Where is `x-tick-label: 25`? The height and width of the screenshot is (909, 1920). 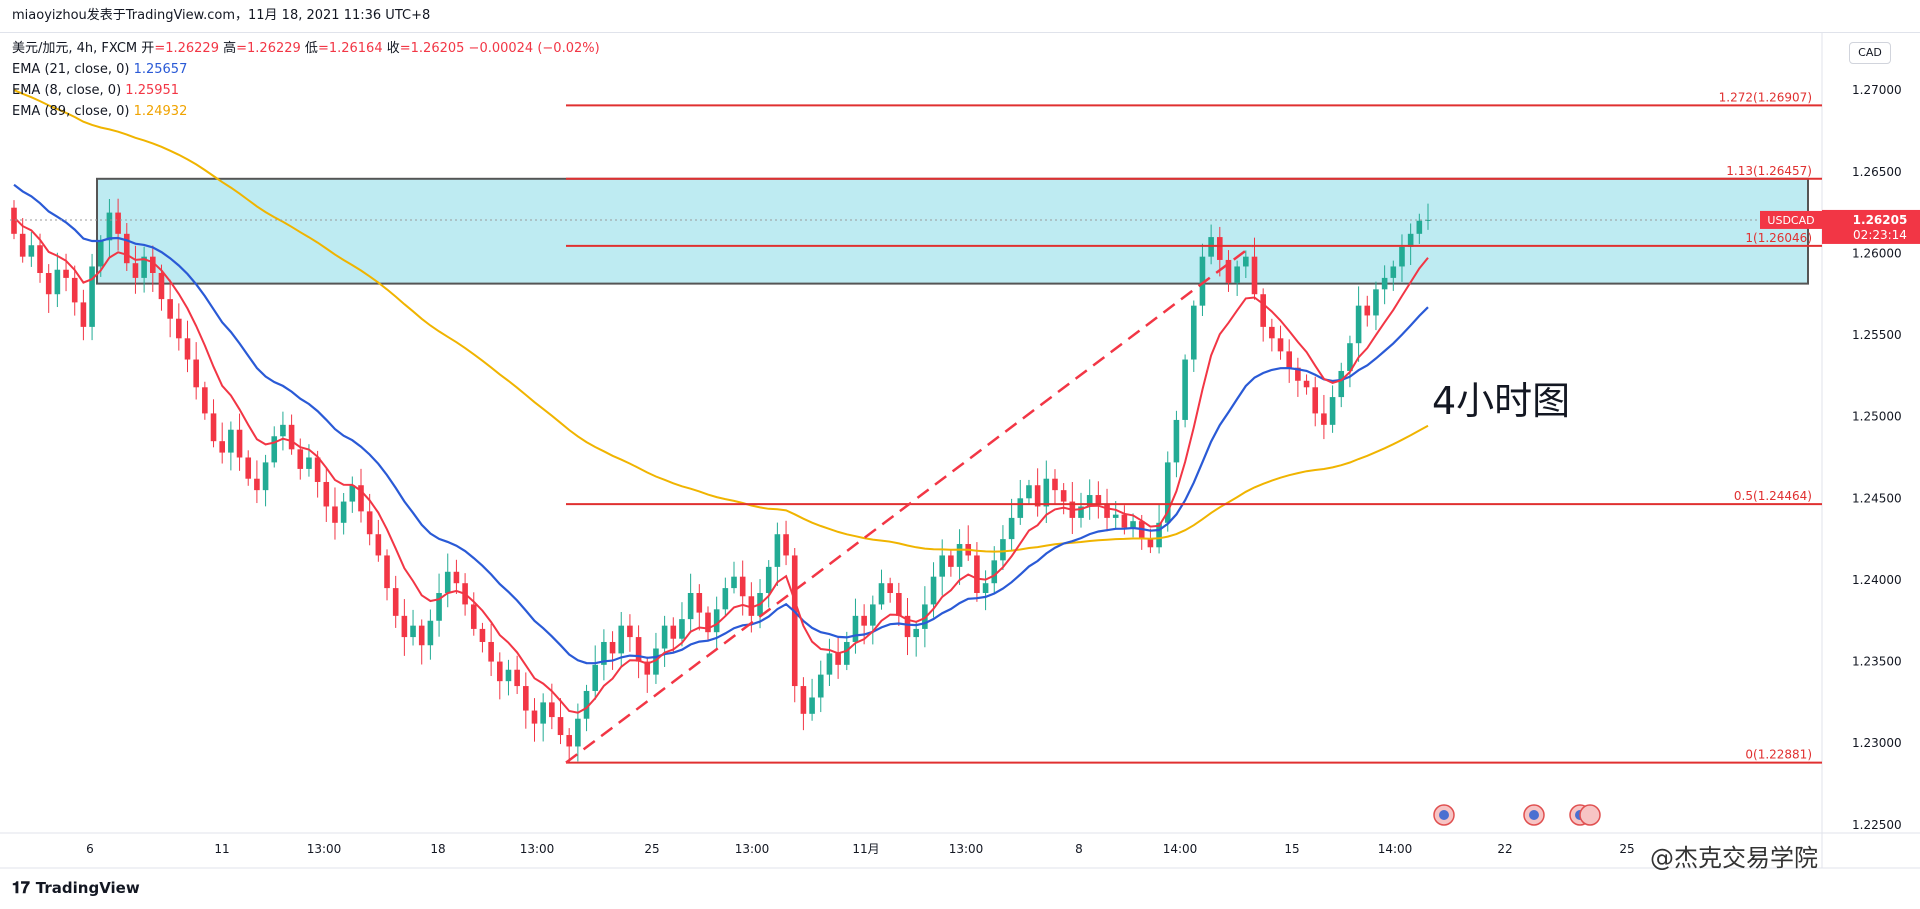
x-tick-label: 25 is located at coordinates (1626, 849).